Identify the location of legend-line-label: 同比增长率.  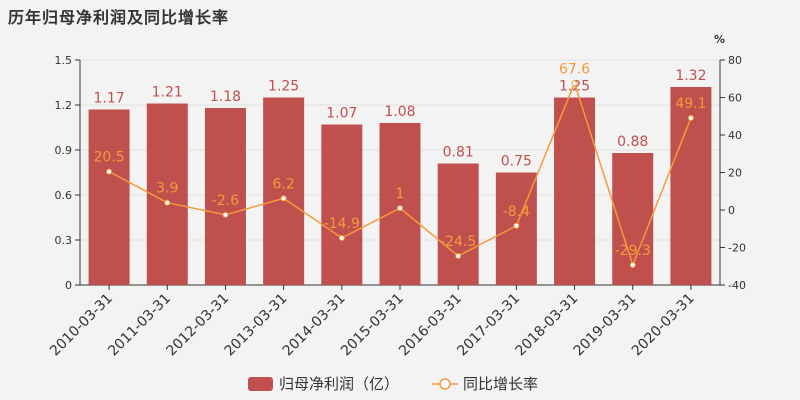
(500, 384).